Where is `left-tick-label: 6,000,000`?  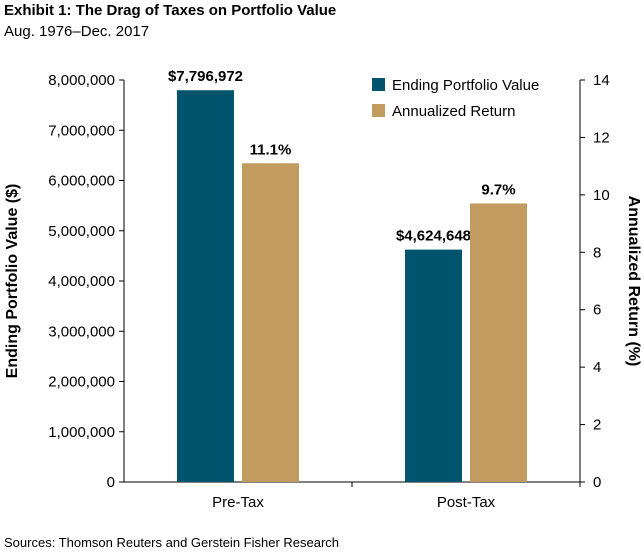 left-tick-label: 6,000,000 is located at coordinates (81, 181).